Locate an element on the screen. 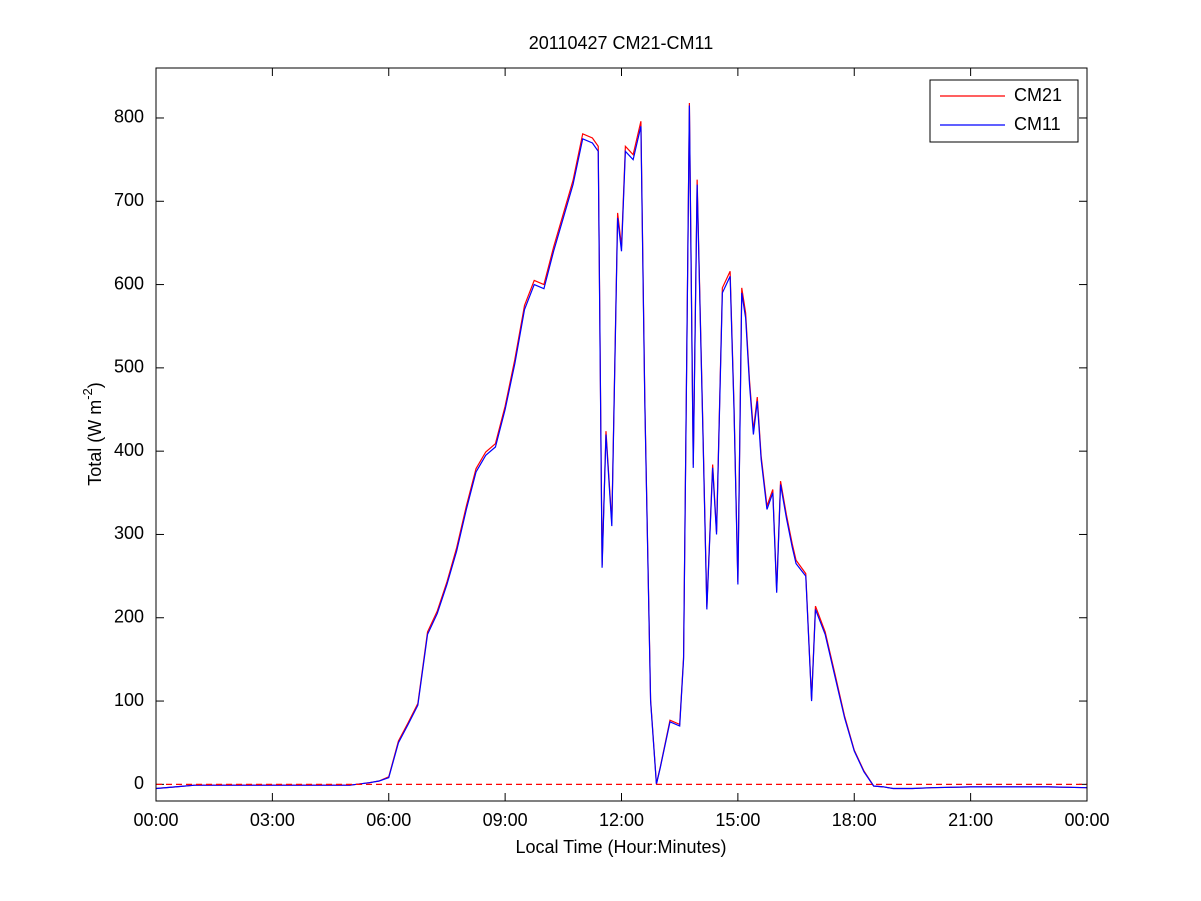 This screenshot has width=1201, height=901. y-tick-label: 300 is located at coordinates (129, 533).